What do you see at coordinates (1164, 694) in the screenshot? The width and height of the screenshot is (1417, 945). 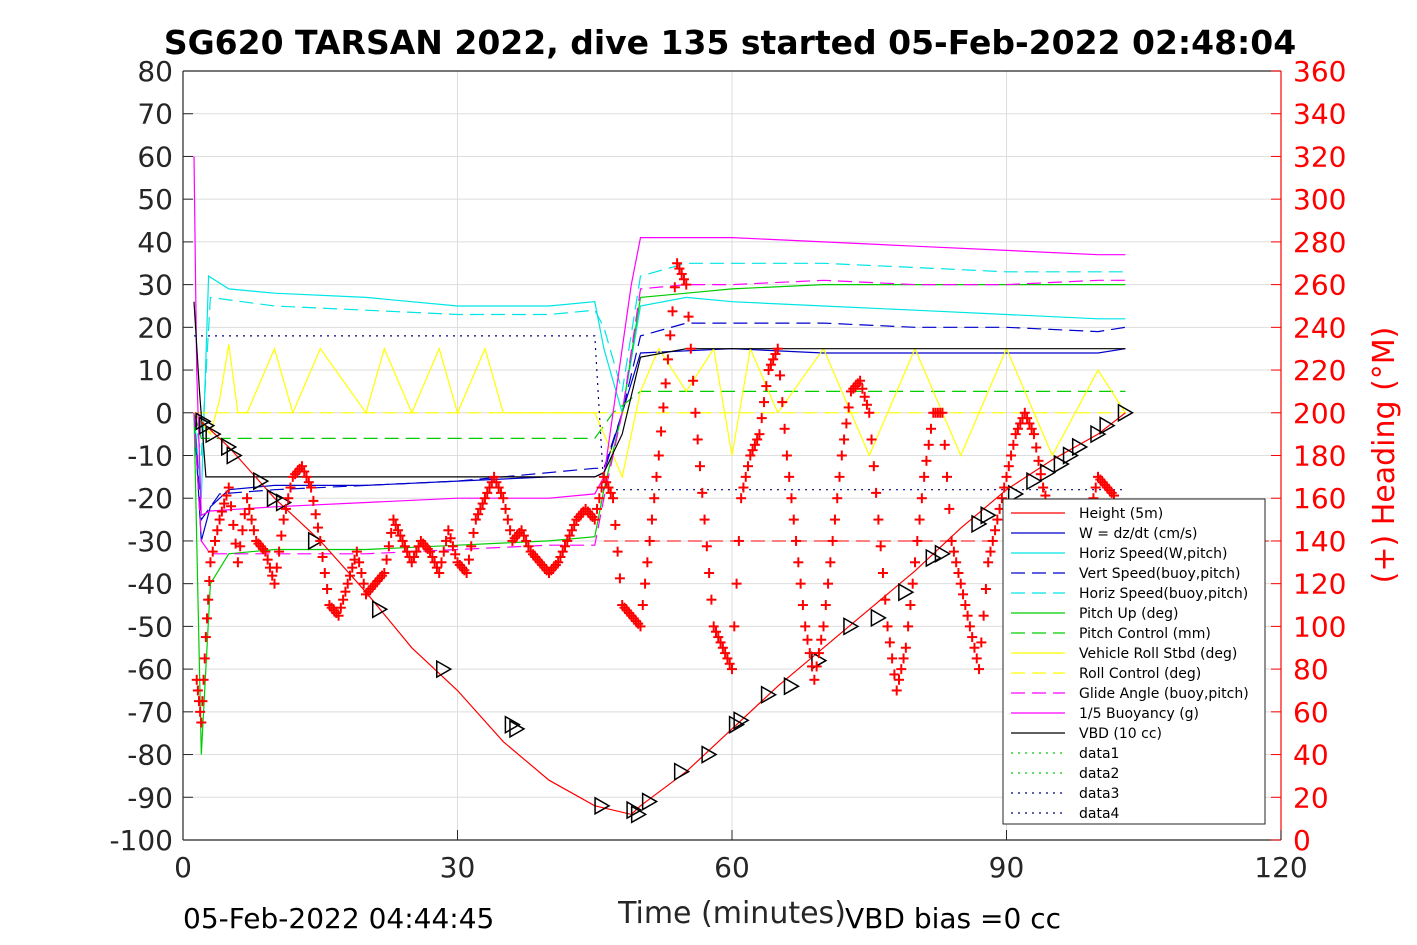 I see `legend-label-10: Glide Angle (buoy,pitch)` at bounding box center [1164, 694].